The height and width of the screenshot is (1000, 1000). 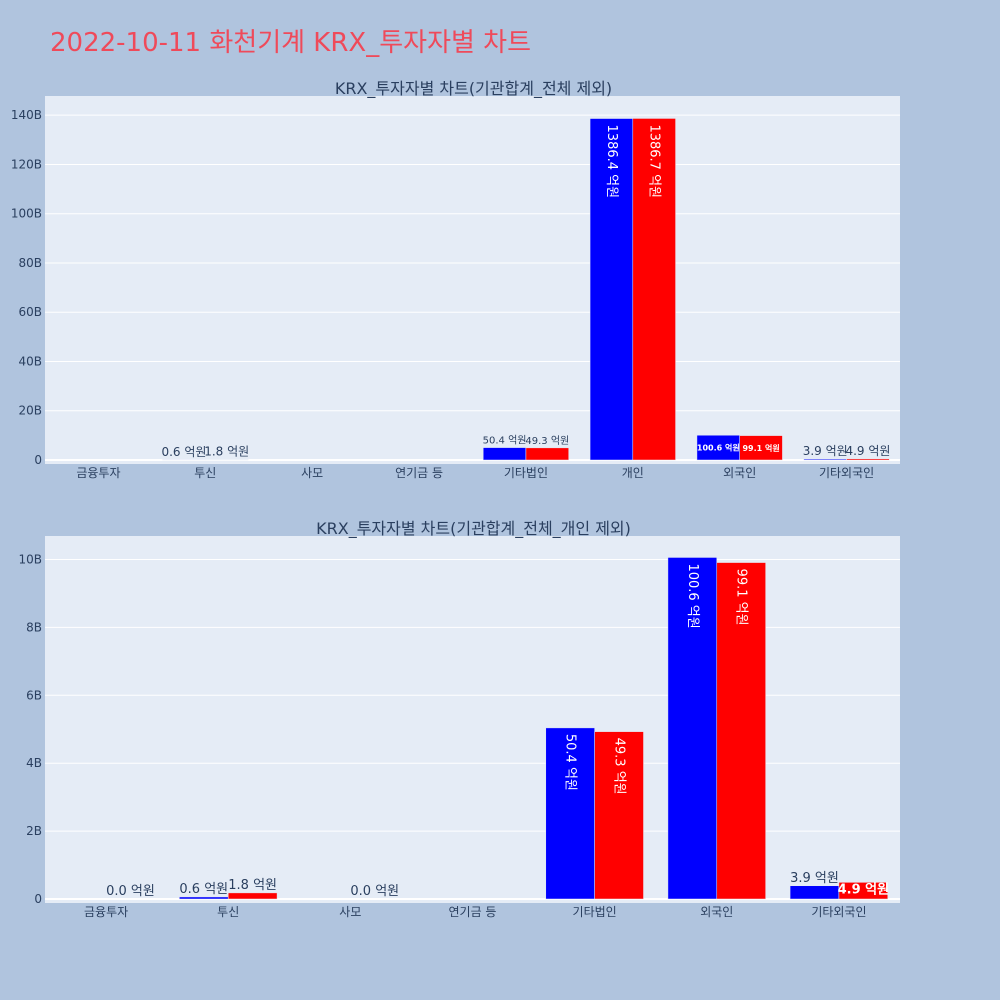 What do you see at coordinates (633, 473) in the screenshot?
I see `x-tick-label: 개인` at bounding box center [633, 473].